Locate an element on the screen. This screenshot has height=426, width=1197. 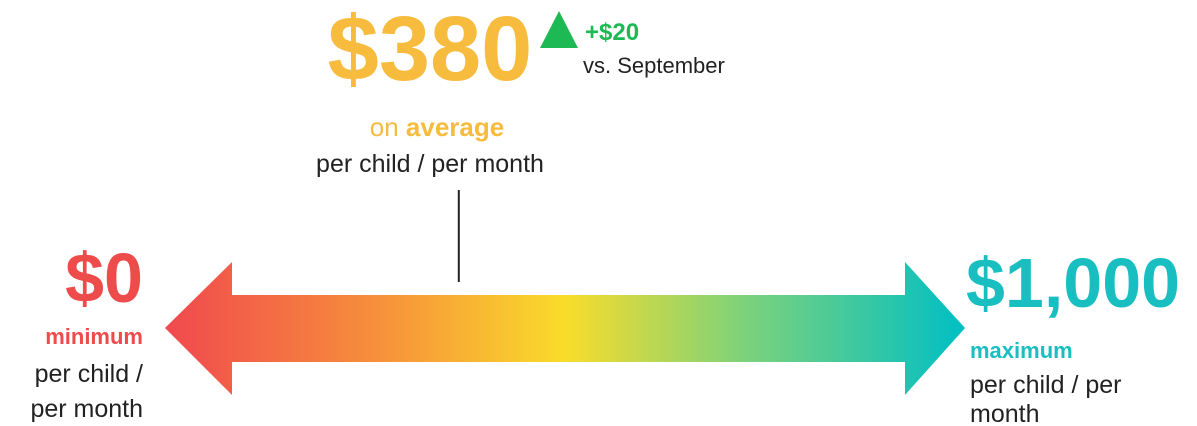
change-indicator is located at coordinates (559, 29).